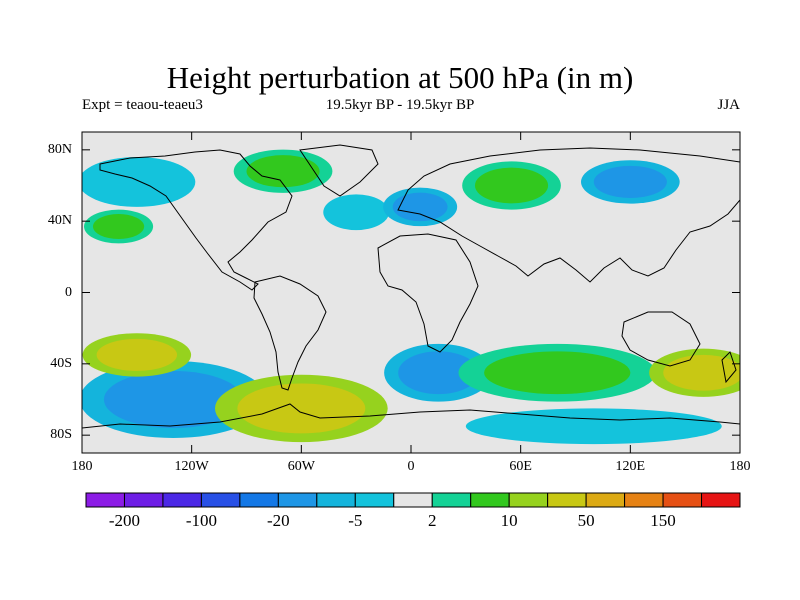 This screenshot has width=800, height=600. What do you see at coordinates (411, 416) in the screenshot?
I see `coastline-antarctica` at bounding box center [411, 416].